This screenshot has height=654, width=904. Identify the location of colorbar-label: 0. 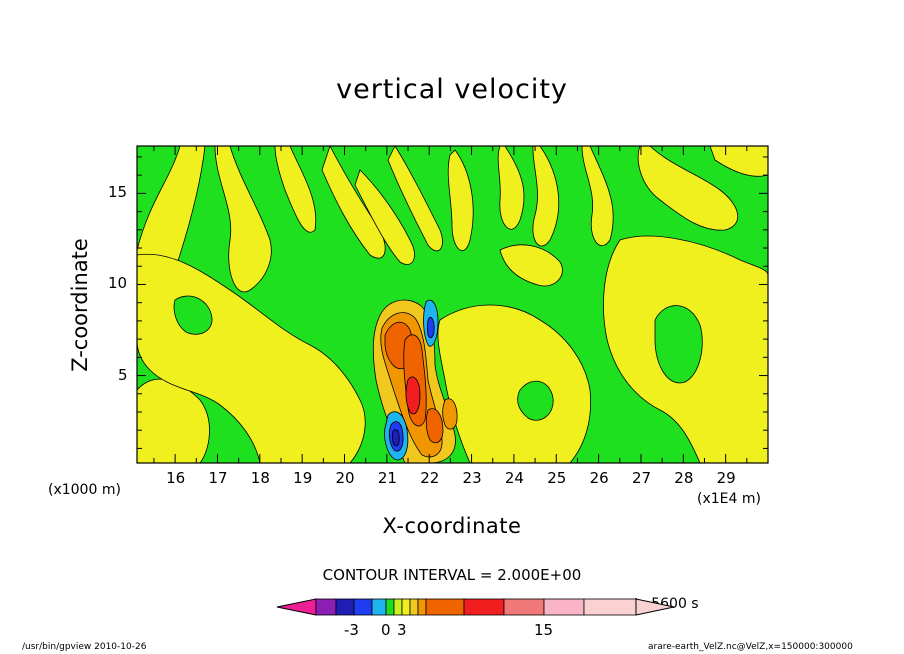
(386, 630).